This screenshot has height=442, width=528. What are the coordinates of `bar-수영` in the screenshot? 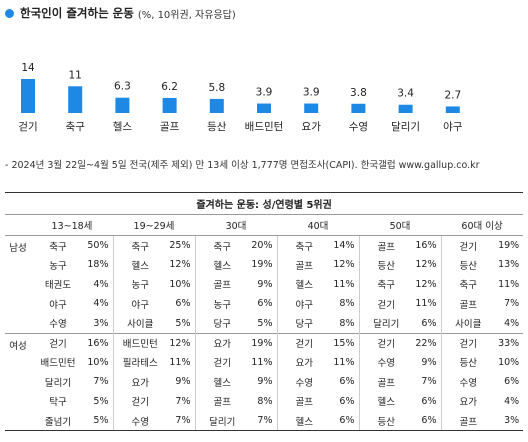 It's located at (358, 108).